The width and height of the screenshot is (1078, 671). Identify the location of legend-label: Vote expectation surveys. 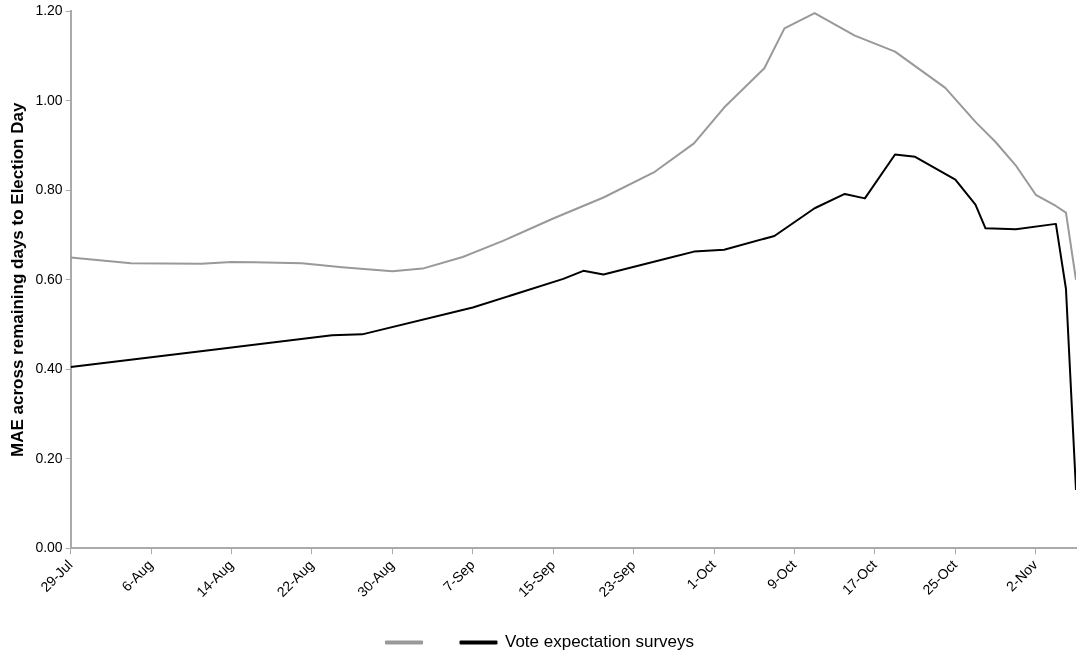
(600, 642).